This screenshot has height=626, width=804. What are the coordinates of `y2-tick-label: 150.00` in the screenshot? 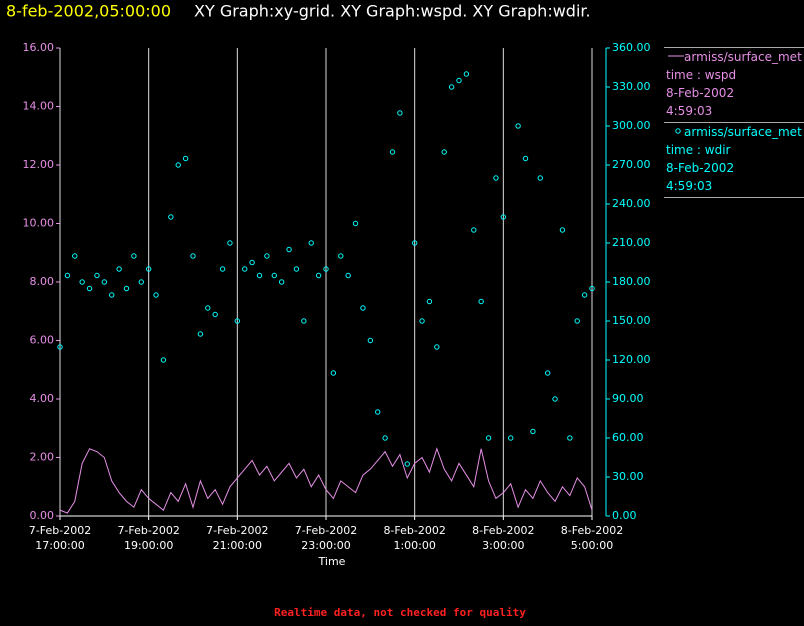 It's located at (631, 320).